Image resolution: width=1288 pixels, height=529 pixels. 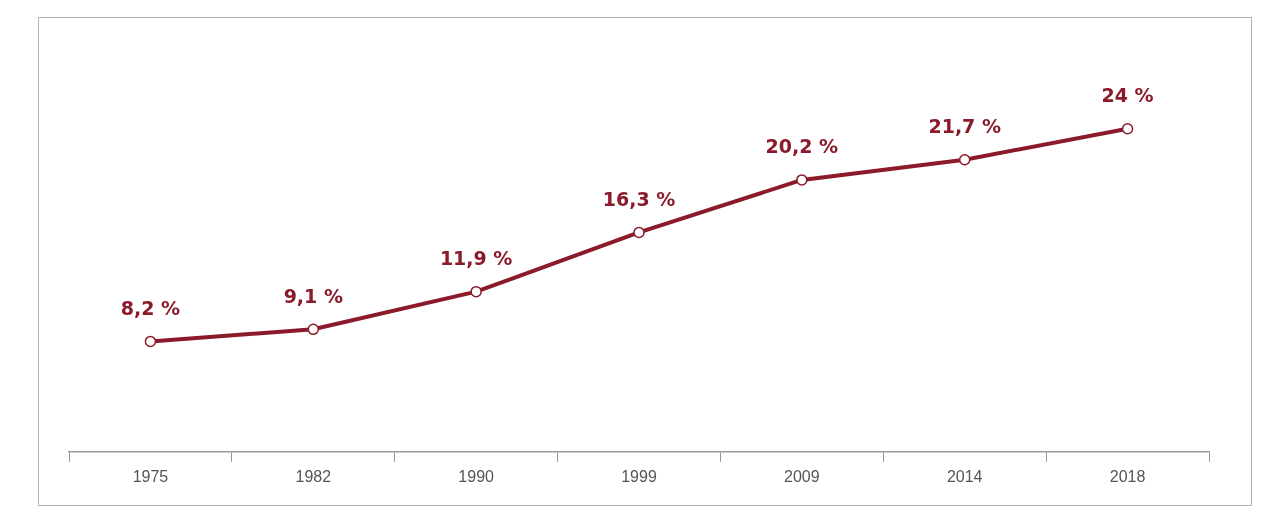 What do you see at coordinates (964, 126) in the screenshot?
I see `data-label: 21,7 %` at bounding box center [964, 126].